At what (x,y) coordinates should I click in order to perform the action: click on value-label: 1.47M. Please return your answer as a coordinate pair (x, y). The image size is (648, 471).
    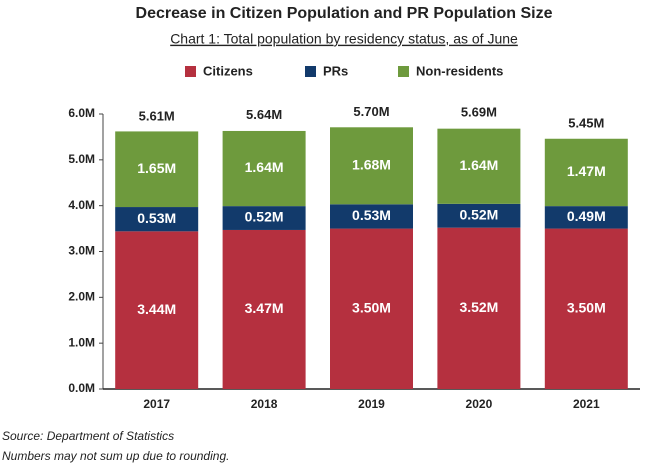
    Looking at the image, I should click on (586, 171).